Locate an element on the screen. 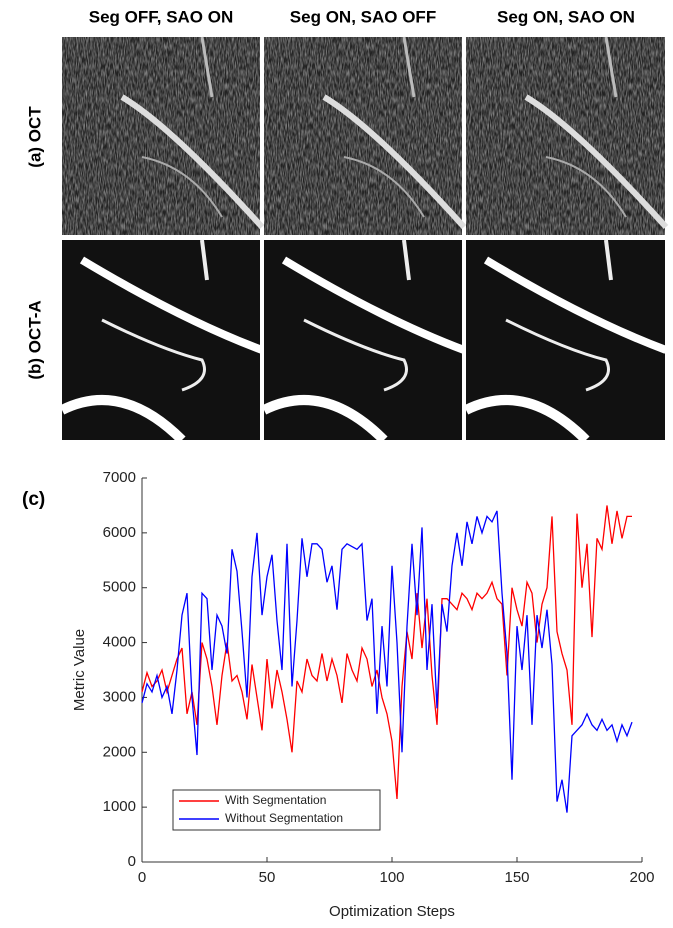  panel-label: (c) is located at coordinates (33, 499).